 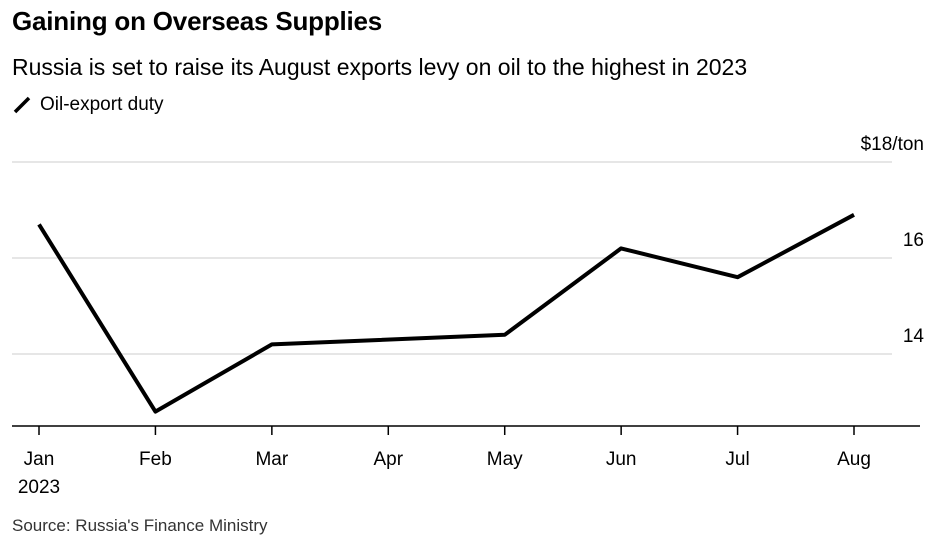 What do you see at coordinates (197, 21) in the screenshot?
I see `chart-title: Gaining on Overseas Supplies` at bounding box center [197, 21].